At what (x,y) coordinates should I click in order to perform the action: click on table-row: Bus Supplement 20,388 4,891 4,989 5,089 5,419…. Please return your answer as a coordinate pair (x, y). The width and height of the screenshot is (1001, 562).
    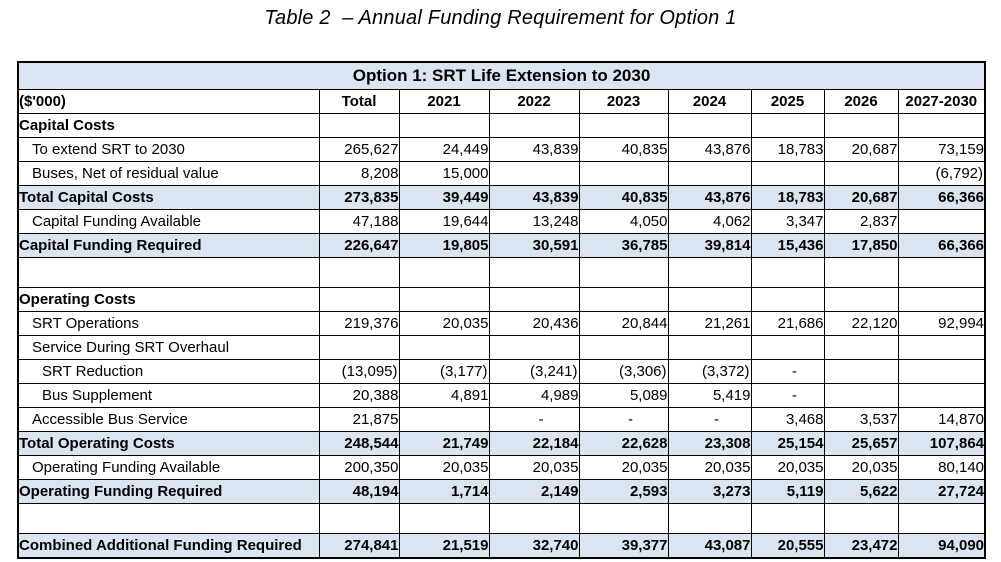
    Looking at the image, I should click on (501, 395).